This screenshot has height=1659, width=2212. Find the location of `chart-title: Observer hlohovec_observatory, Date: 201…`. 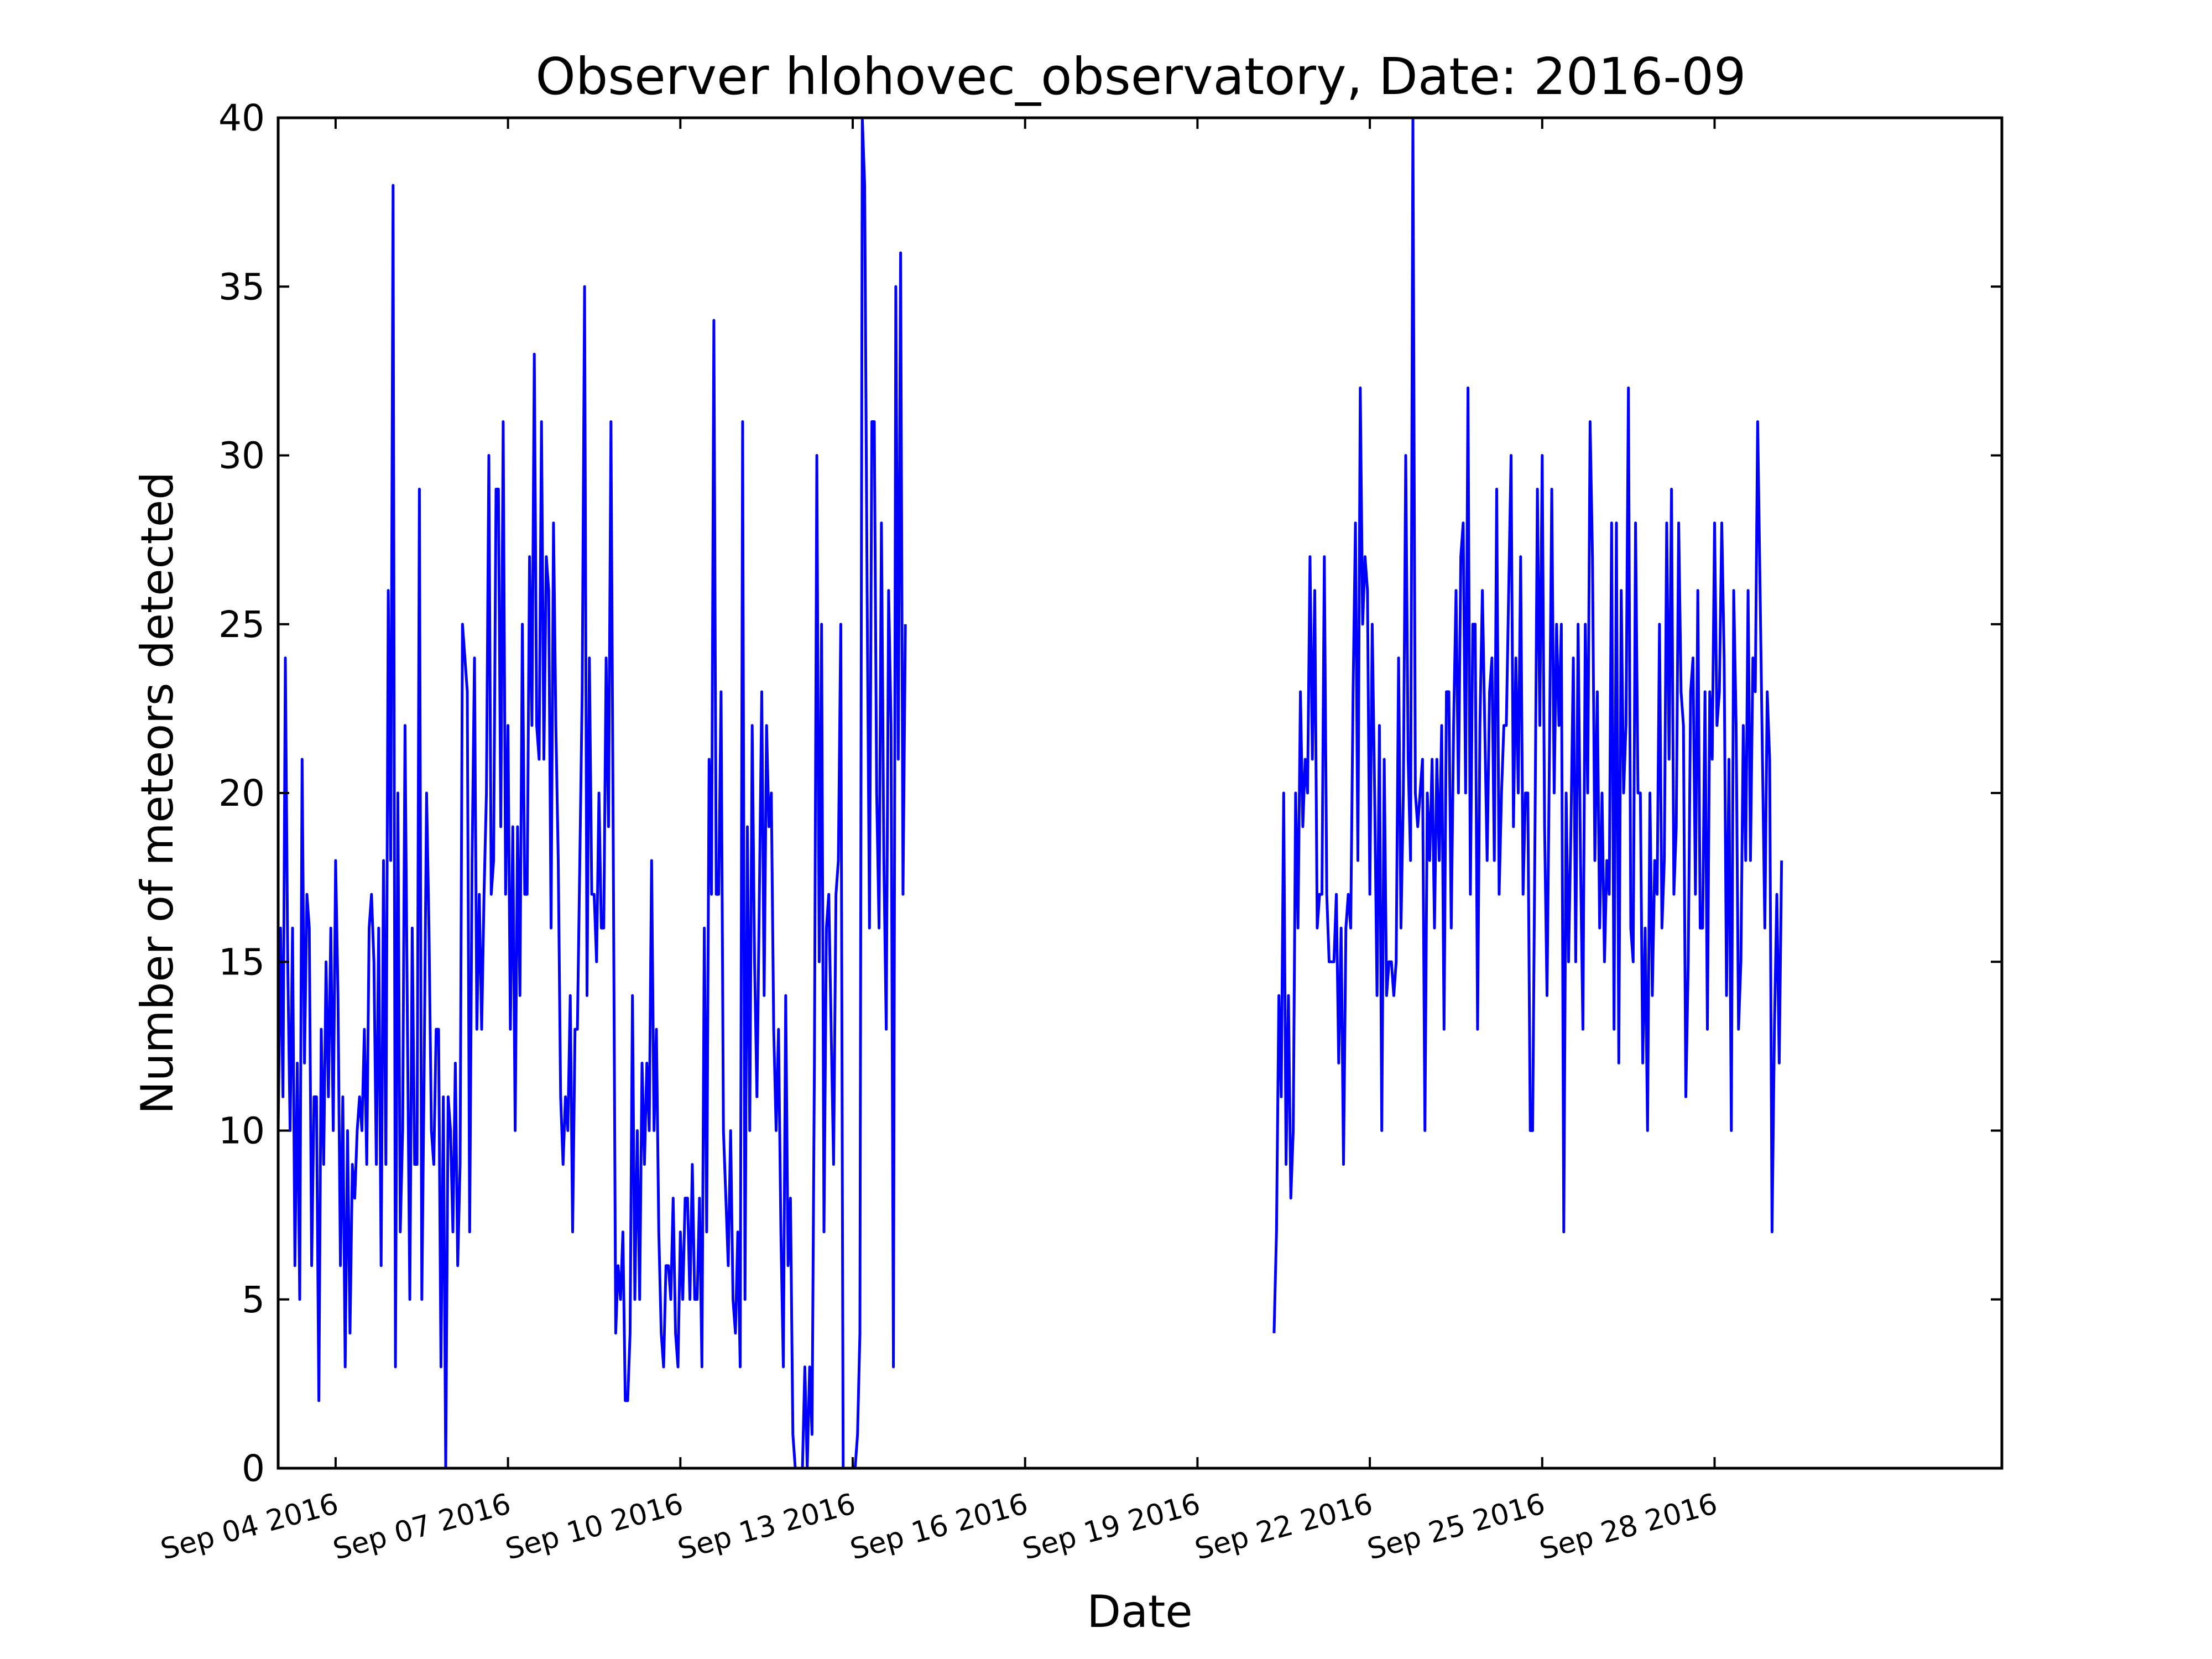

chart-title: Observer hlohovec_observatory, Date: 201… is located at coordinates (1141, 77).